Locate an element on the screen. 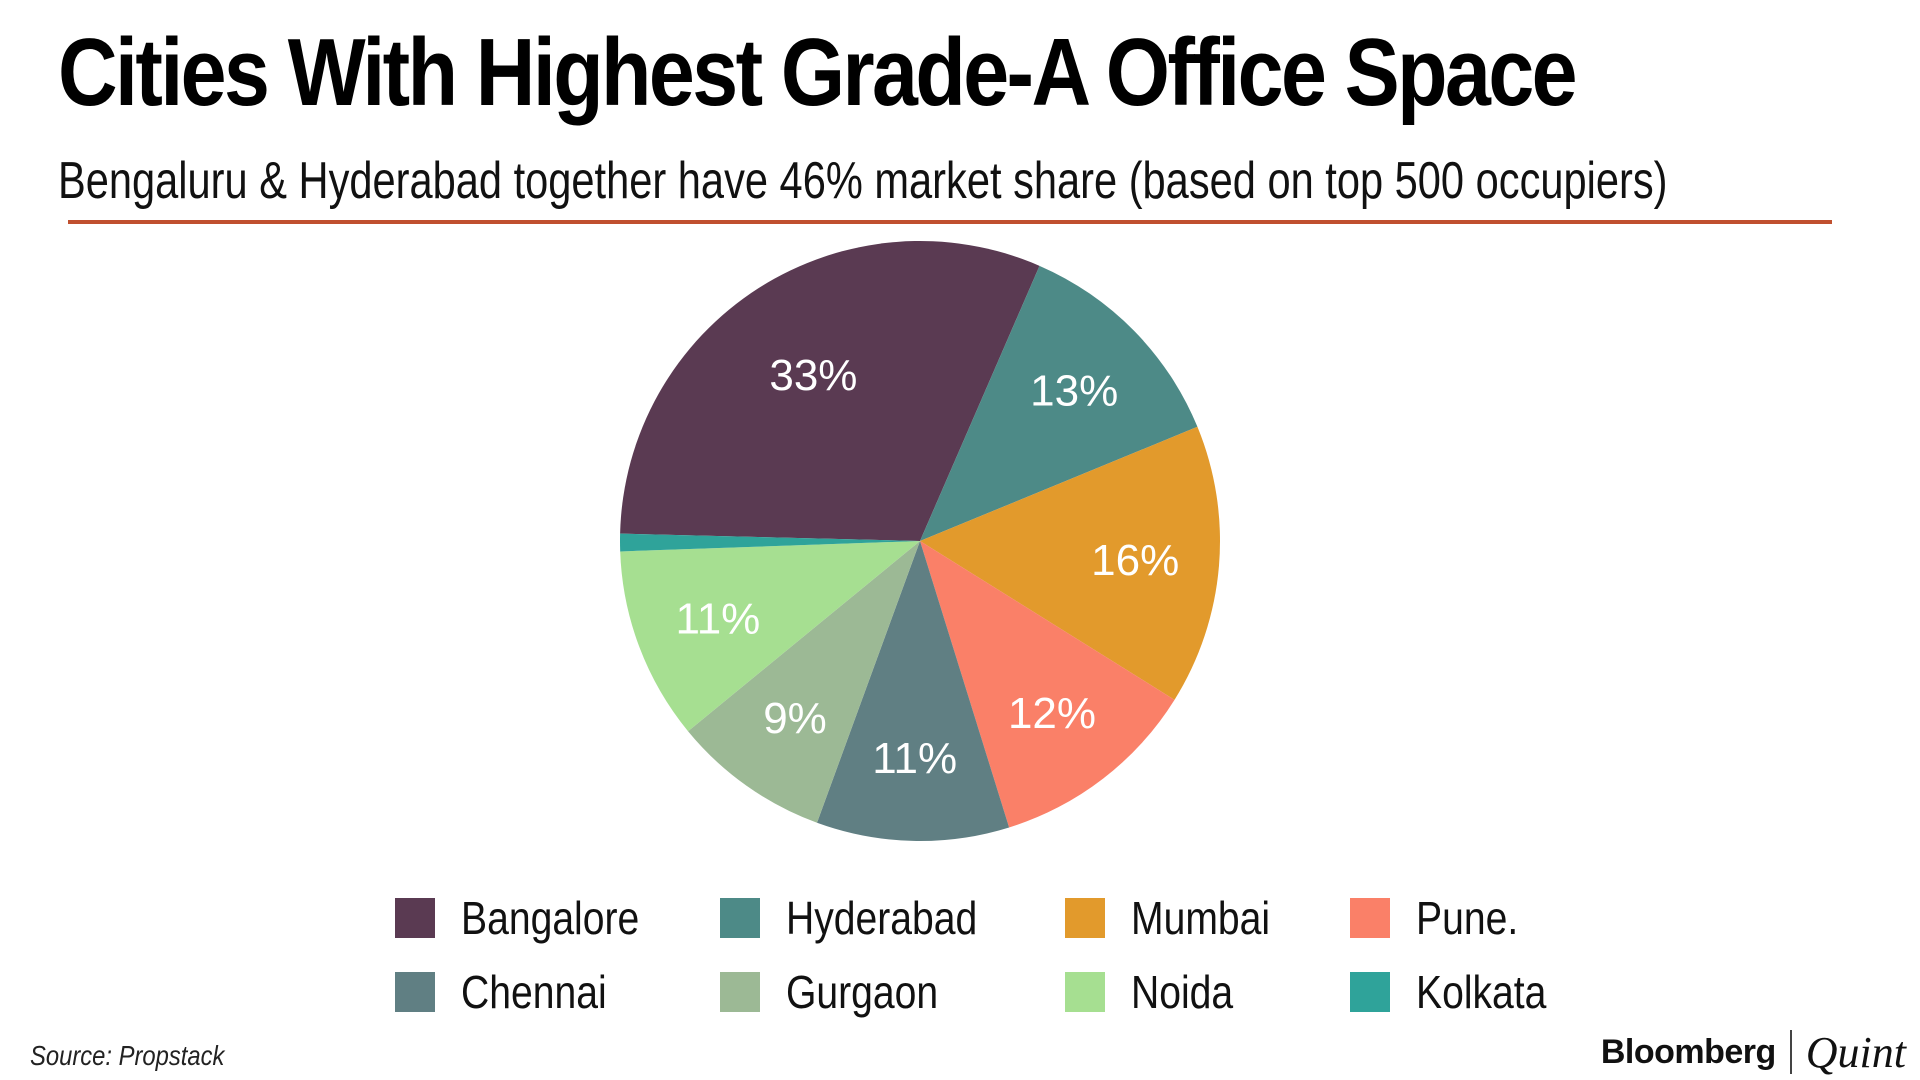 The height and width of the screenshot is (1080, 1920). legend-label: Bangalore is located at coordinates (550, 918).